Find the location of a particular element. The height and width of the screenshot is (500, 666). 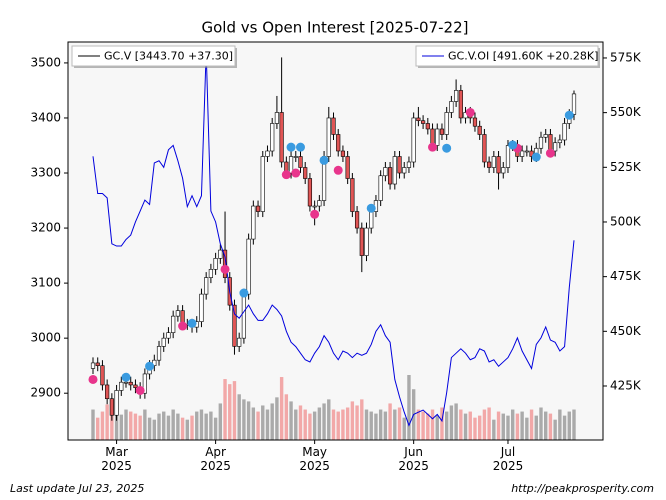

y2-tick-label: 425K is located at coordinates (626, 385).